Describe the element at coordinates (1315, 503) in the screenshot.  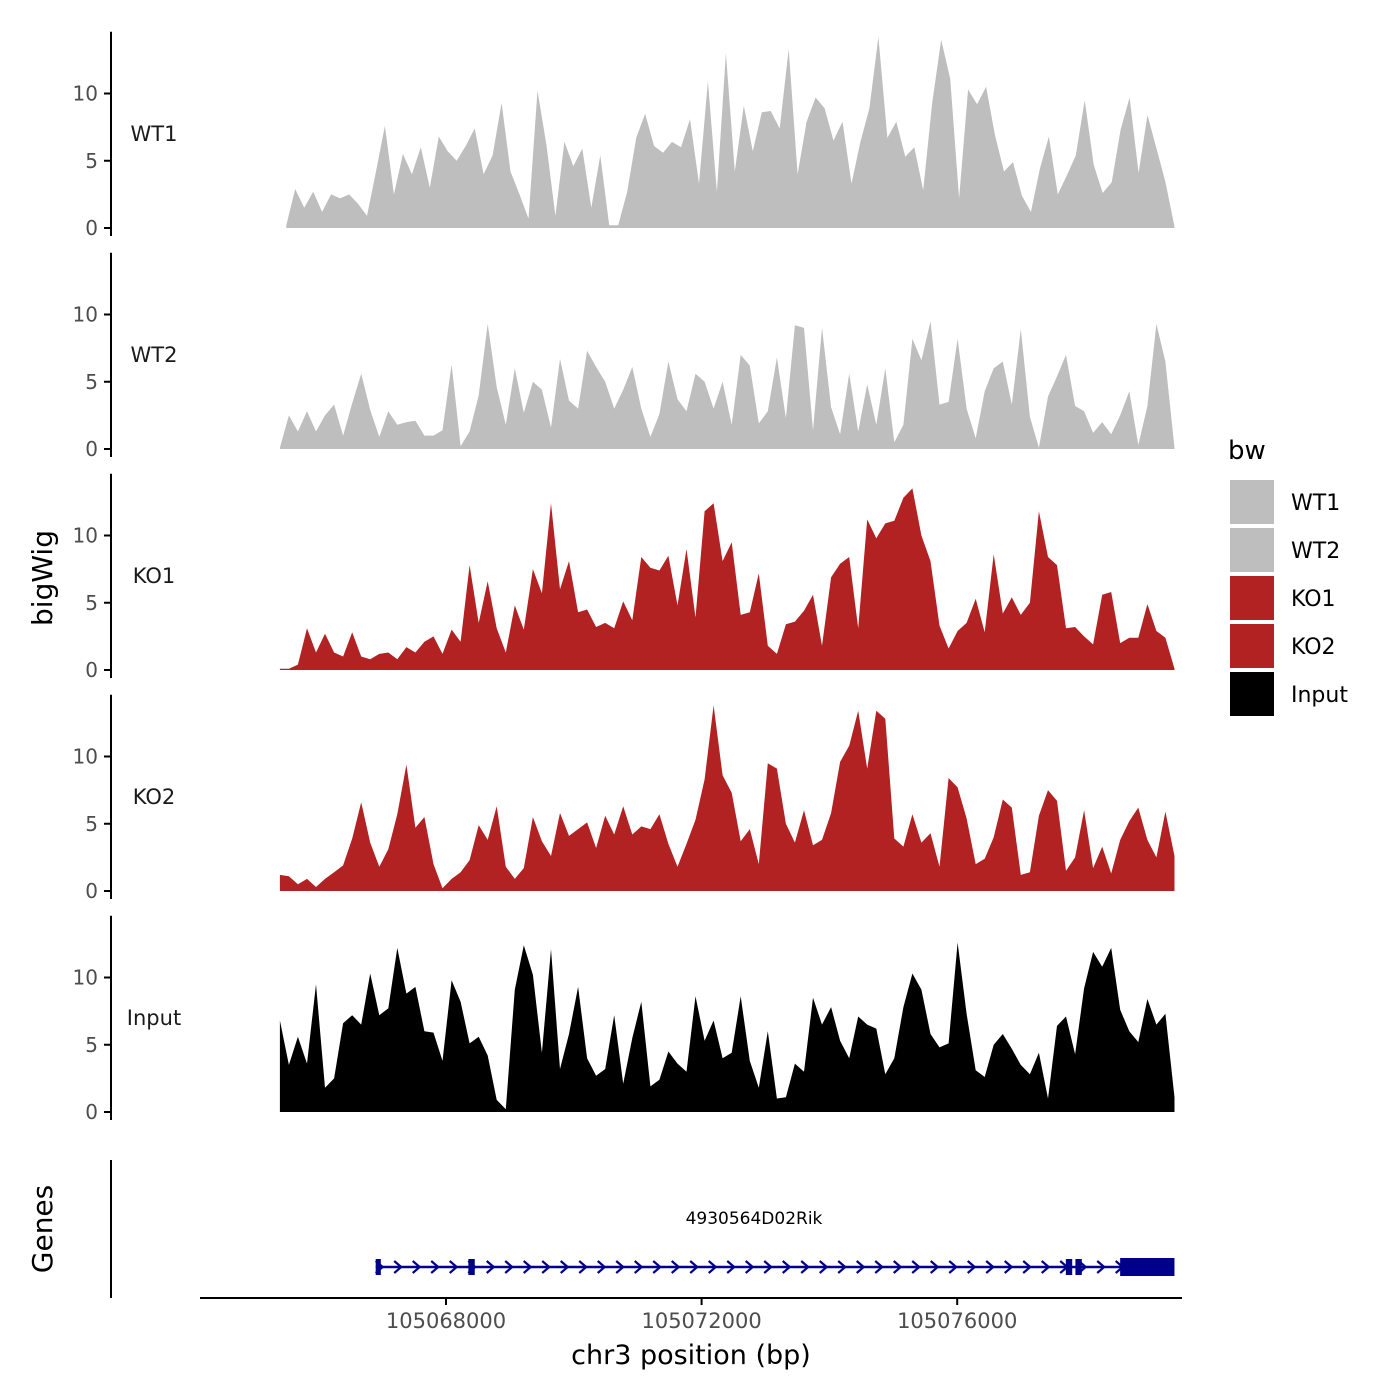
I see `legend-label-wt1: WT1` at that location.